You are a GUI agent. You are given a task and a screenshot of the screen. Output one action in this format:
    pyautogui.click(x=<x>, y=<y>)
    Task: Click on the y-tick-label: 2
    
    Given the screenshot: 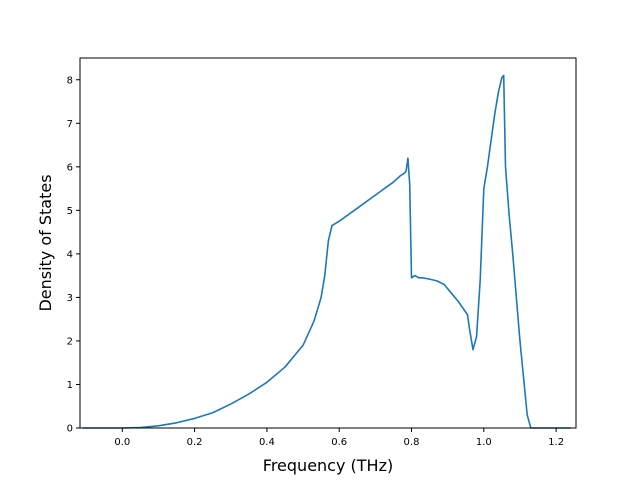 What is the action you would take?
    pyautogui.click(x=70, y=341)
    